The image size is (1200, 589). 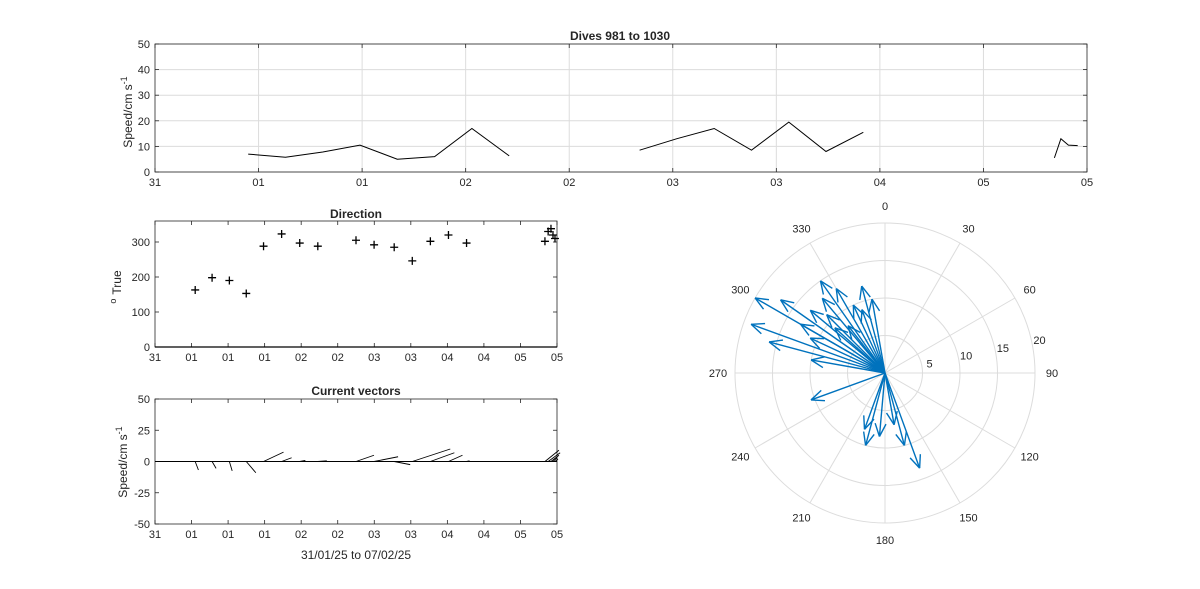 What do you see at coordinates (374, 358) in the screenshot?
I see `direction-xtick-label: 03` at bounding box center [374, 358].